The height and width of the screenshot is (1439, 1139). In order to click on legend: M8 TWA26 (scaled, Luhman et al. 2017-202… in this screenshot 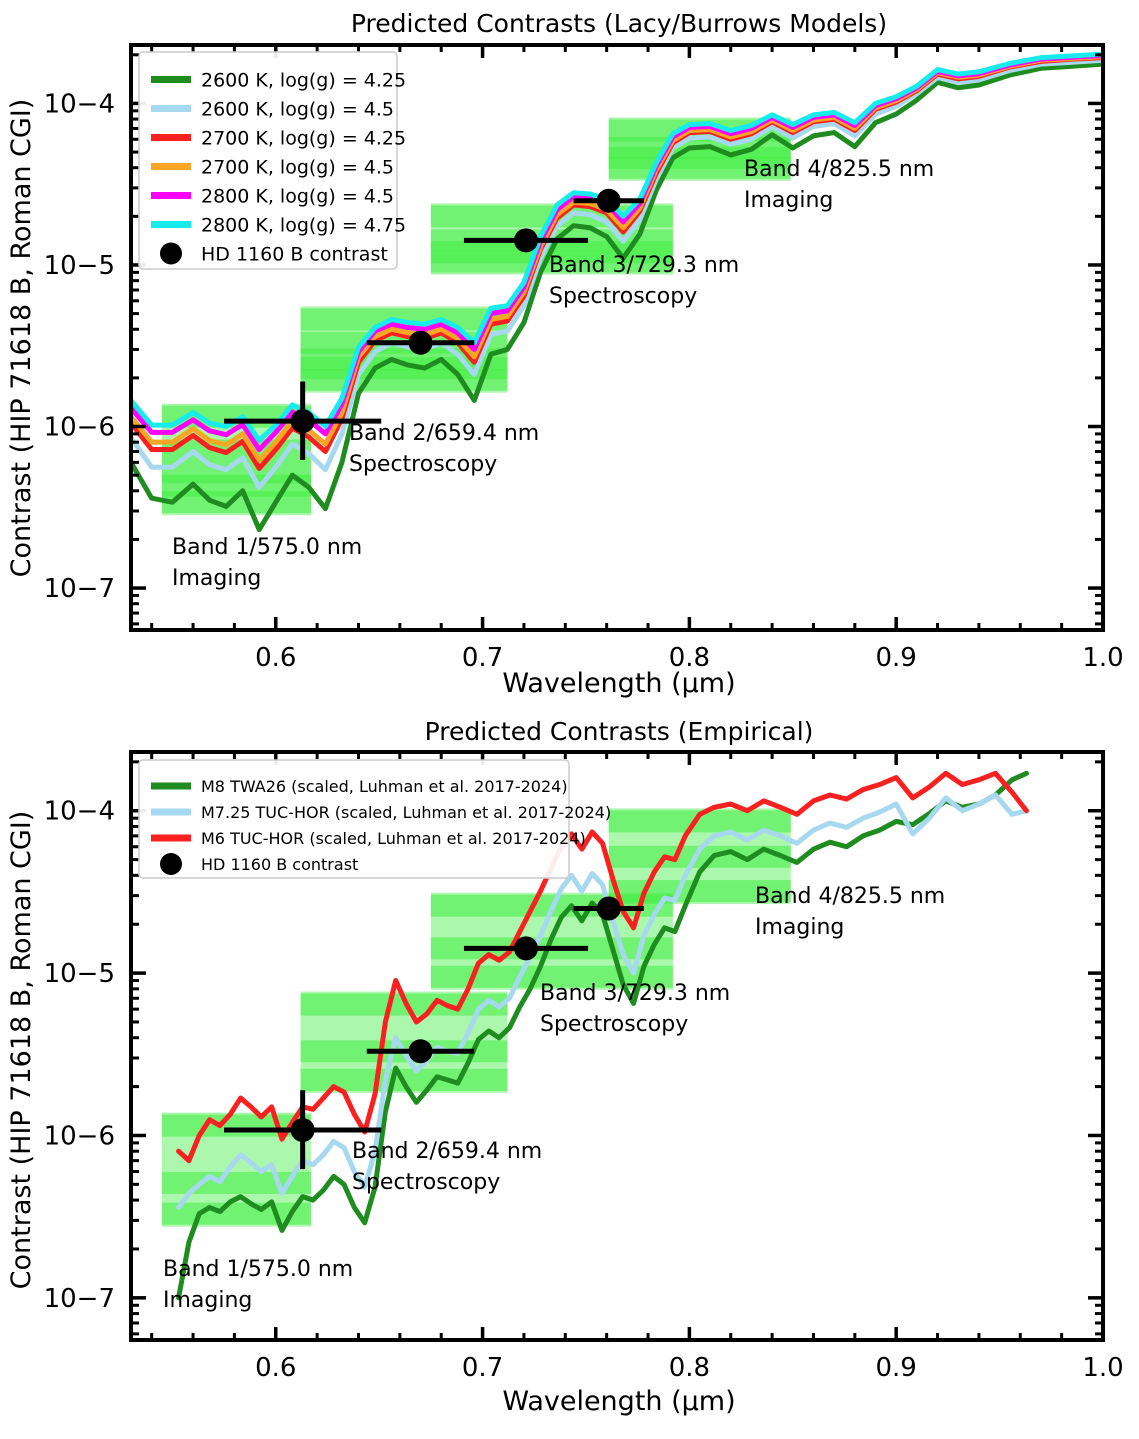, I will do `click(374, 819)`.